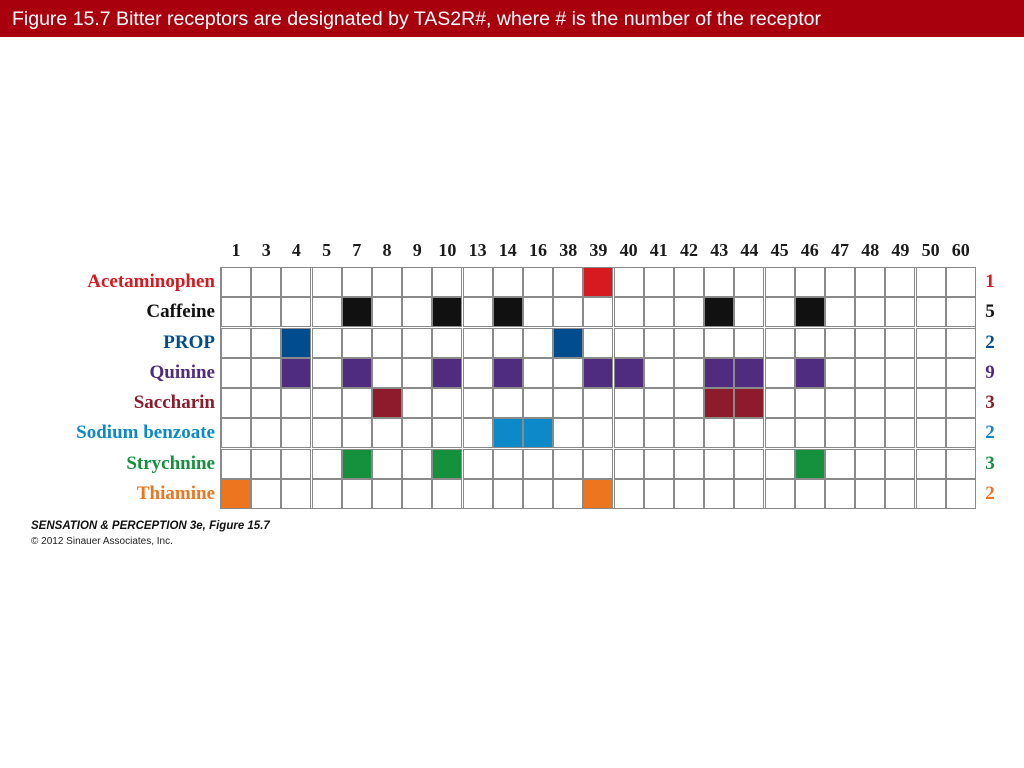  I want to click on row-label-prop: PROP, so click(189, 342).